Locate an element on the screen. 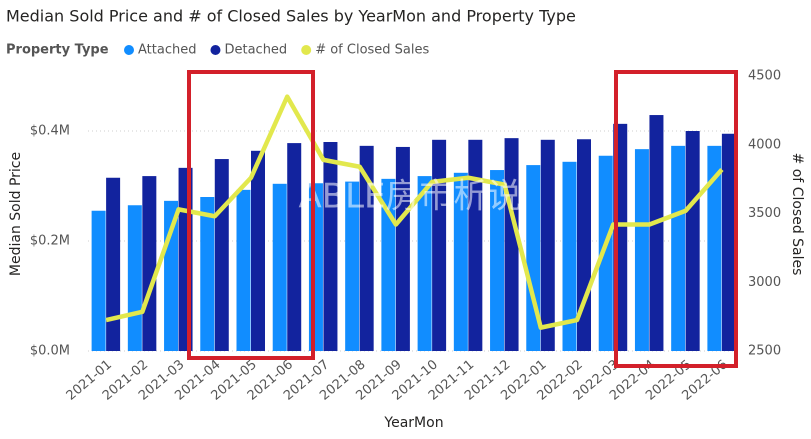 The height and width of the screenshot is (439, 811). legend-title: Property Type is located at coordinates (57, 50).